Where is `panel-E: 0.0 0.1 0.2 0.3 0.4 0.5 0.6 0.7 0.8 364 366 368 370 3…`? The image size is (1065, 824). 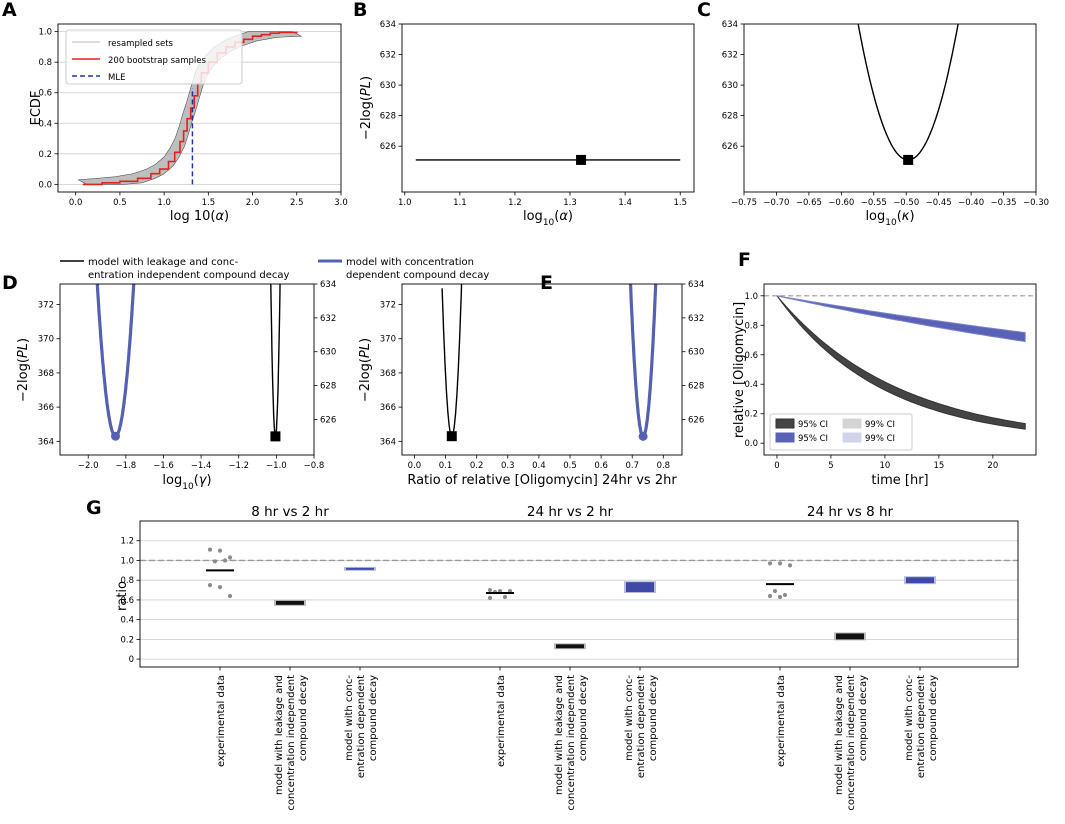
panel-E: 0.0 0.1 0.2 0.3 0.4 0.5 0.6 0.7 0.8 364 366 368 370 3… is located at coordinates (531, 384).